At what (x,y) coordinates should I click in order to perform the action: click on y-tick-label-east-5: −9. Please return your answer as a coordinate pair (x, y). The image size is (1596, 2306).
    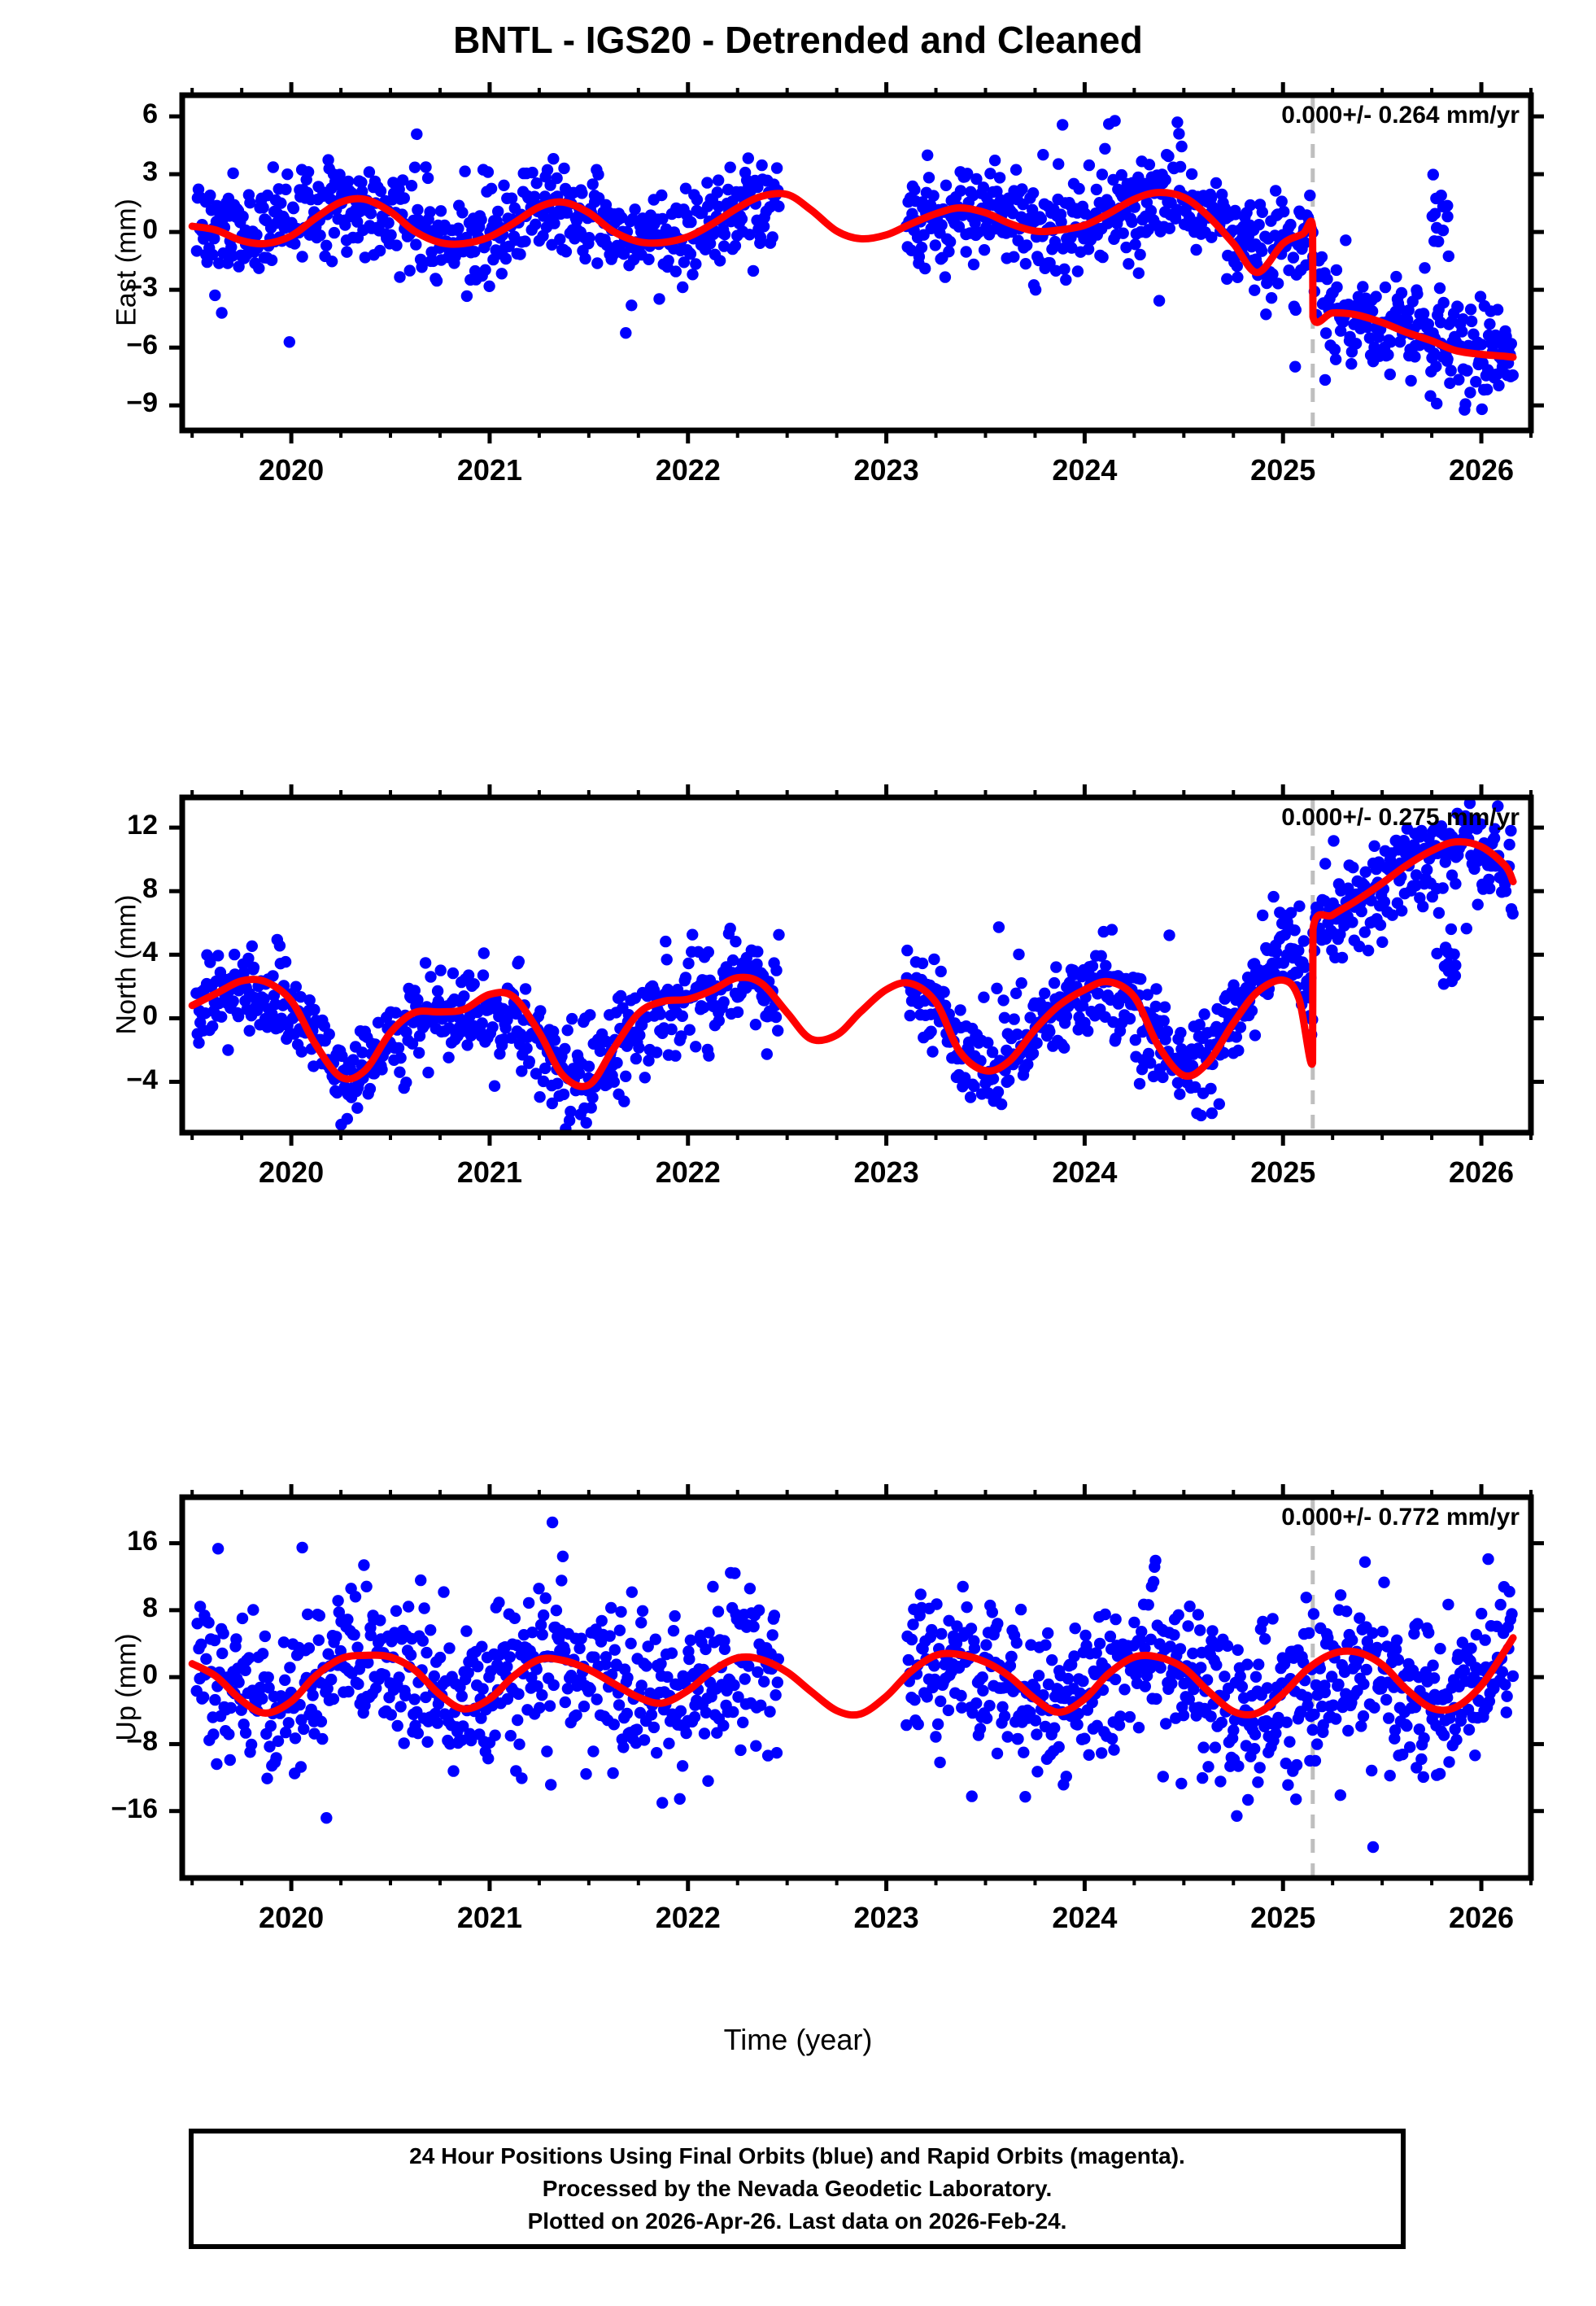
    Looking at the image, I should click on (142, 403).